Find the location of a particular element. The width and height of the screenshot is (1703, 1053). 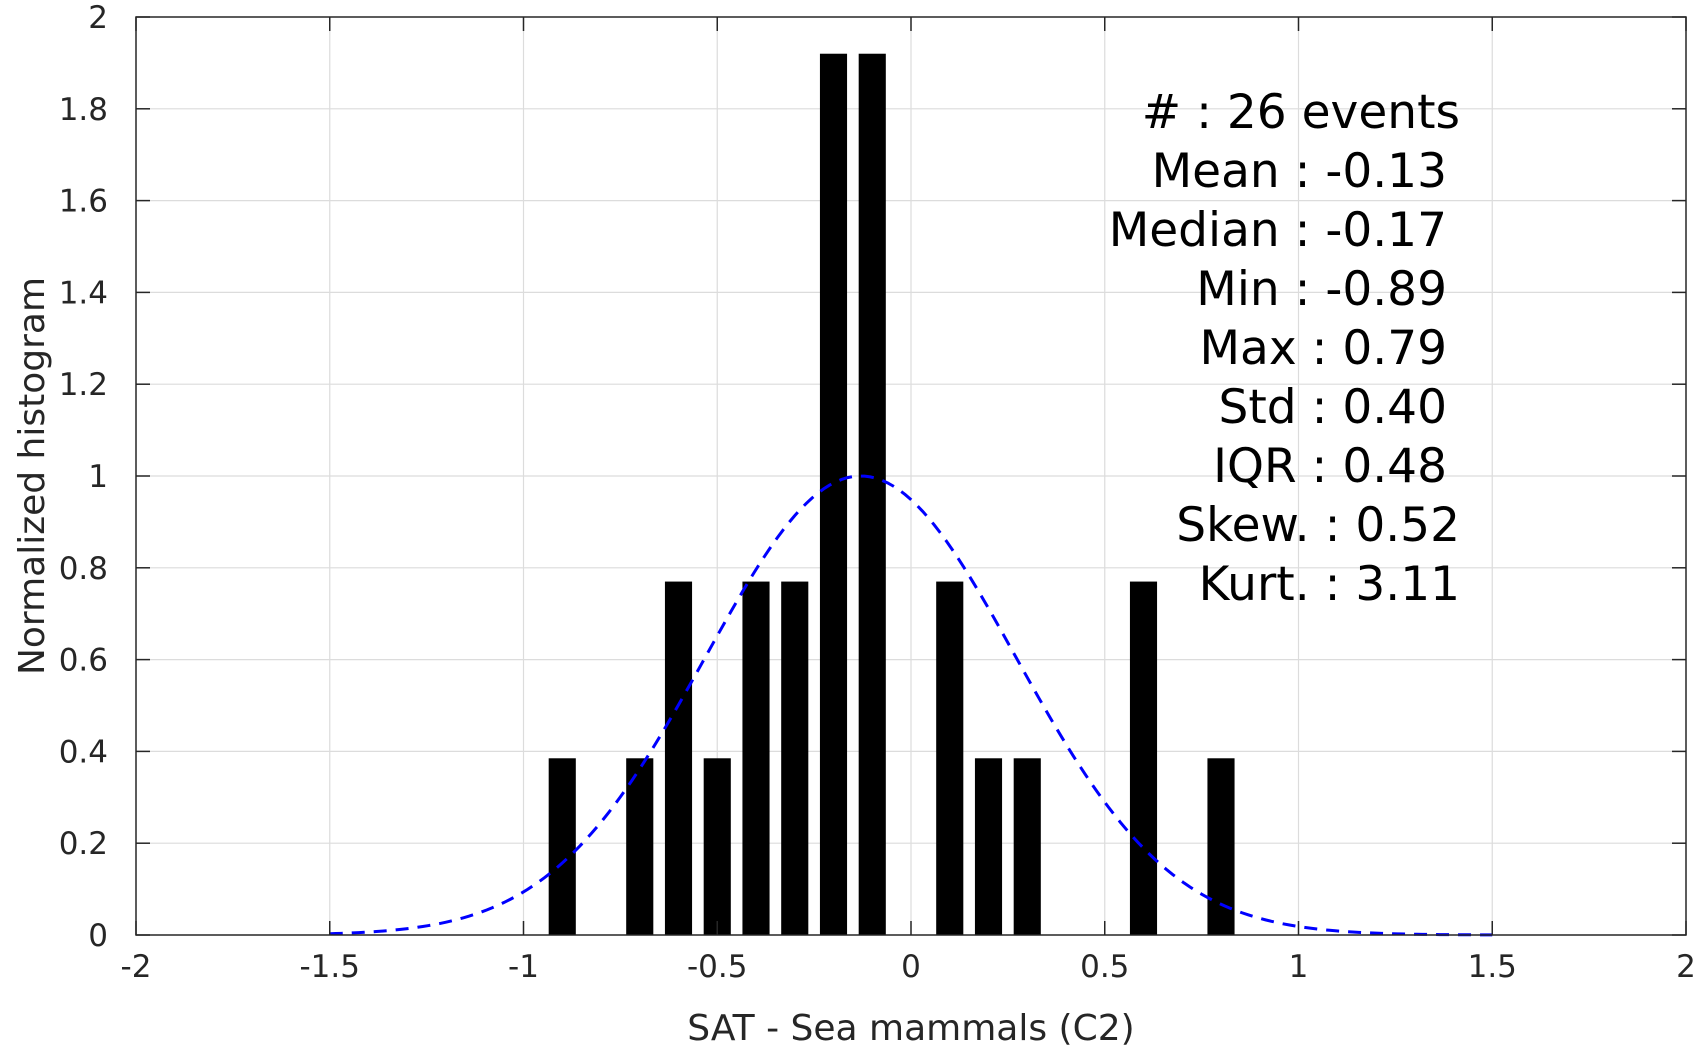

x-axis-label: SAT - Sea mammals (C2) is located at coordinates (910, 1028).